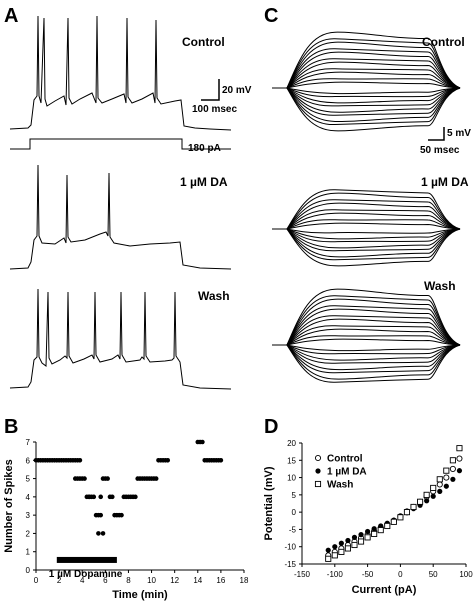 The image size is (474, 607). What do you see at coordinates (214, 296) in the screenshot?
I see `panel-a-condition-wash: Wash` at bounding box center [214, 296].